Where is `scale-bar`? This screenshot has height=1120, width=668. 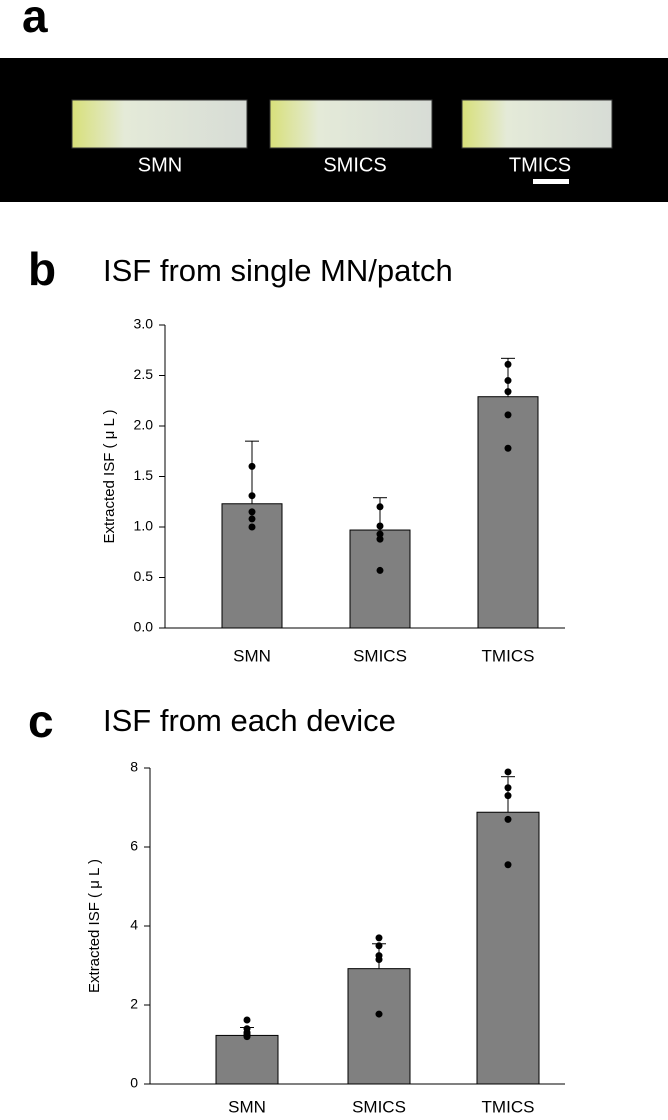 scale-bar is located at coordinates (551, 181).